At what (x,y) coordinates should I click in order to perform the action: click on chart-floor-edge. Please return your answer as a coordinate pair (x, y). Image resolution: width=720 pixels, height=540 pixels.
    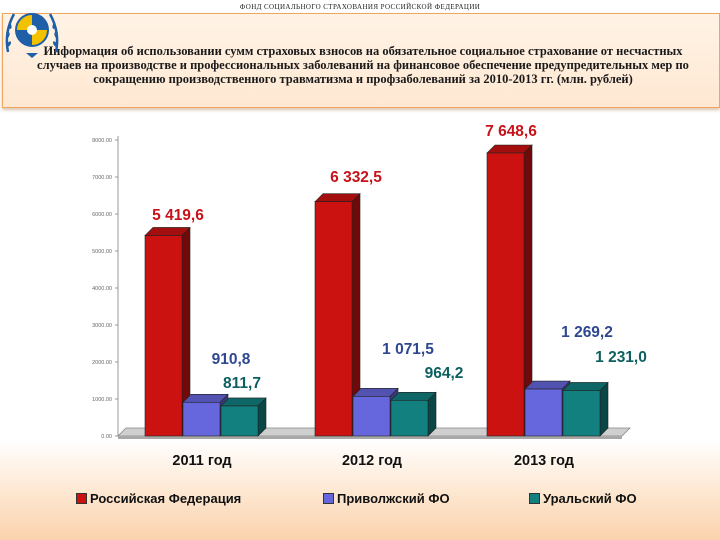
    Looking at the image, I should click on (370, 437).